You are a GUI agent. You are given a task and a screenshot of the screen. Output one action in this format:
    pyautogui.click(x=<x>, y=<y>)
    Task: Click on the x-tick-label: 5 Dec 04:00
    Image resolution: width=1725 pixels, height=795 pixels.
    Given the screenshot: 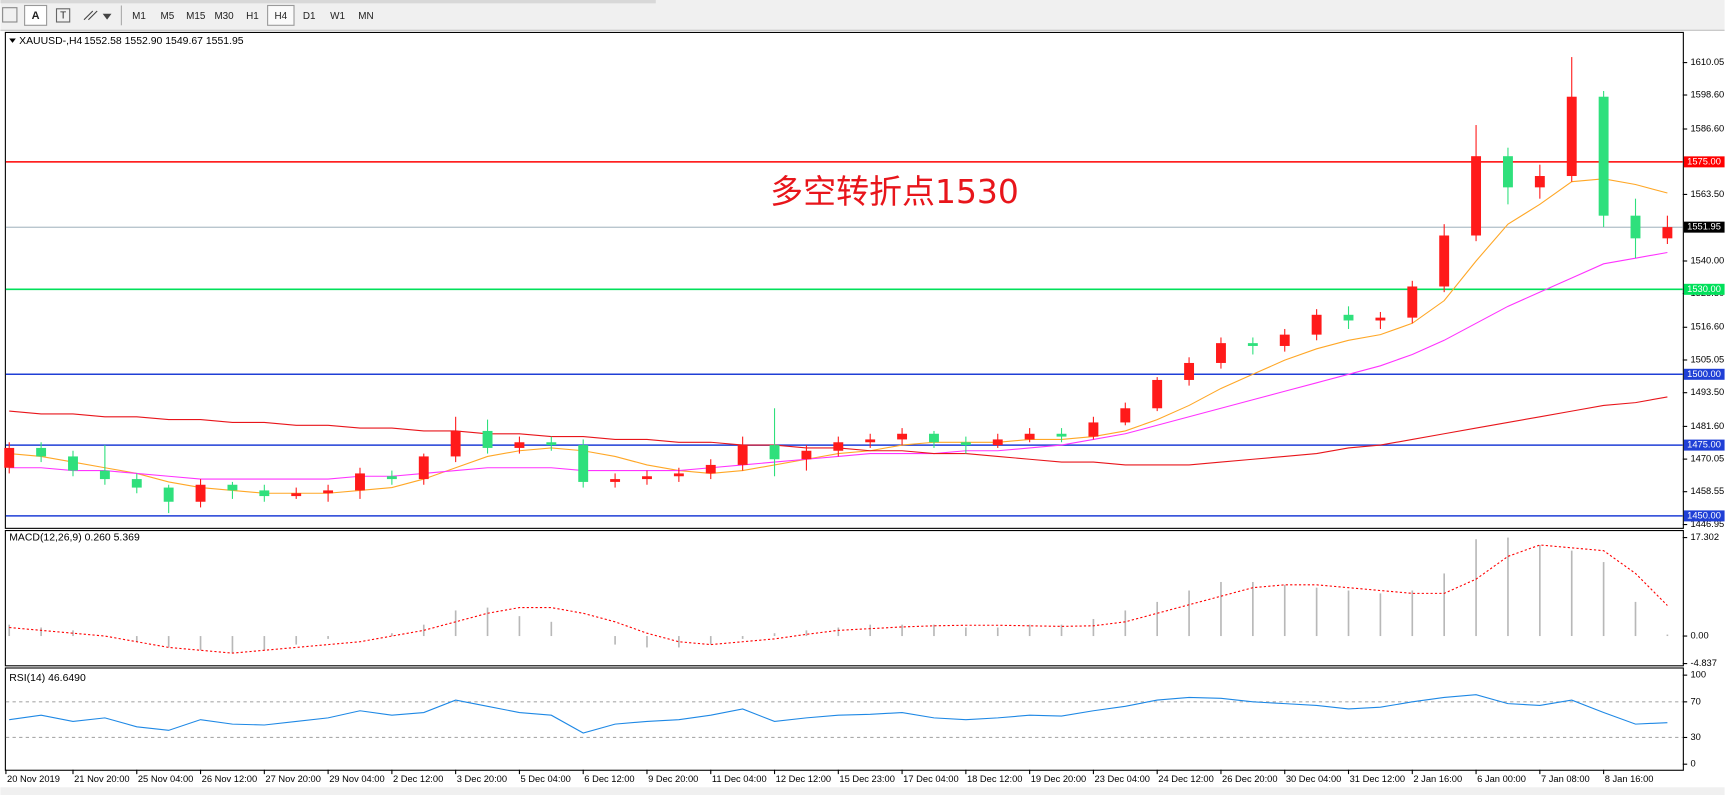 What is the action you would take?
    pyautogui.click(x=546, y=779)
    